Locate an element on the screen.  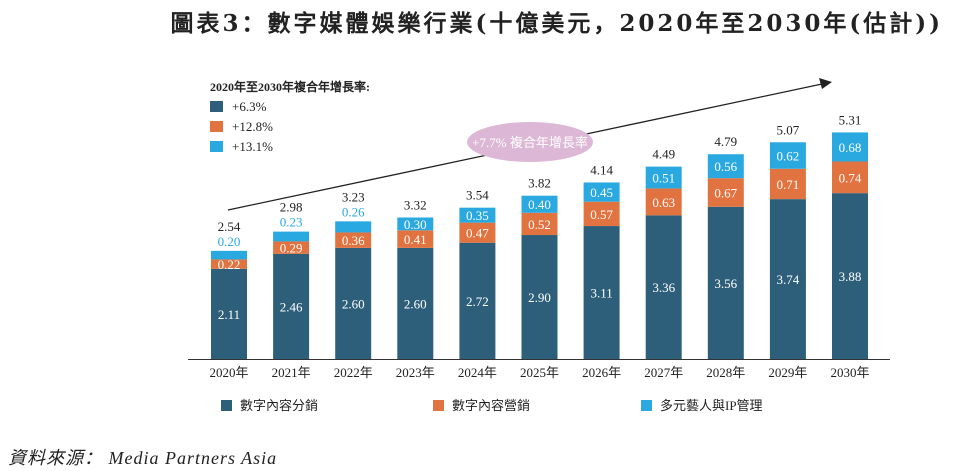
data-label: 3.74 is located at coordinates (788, 279).